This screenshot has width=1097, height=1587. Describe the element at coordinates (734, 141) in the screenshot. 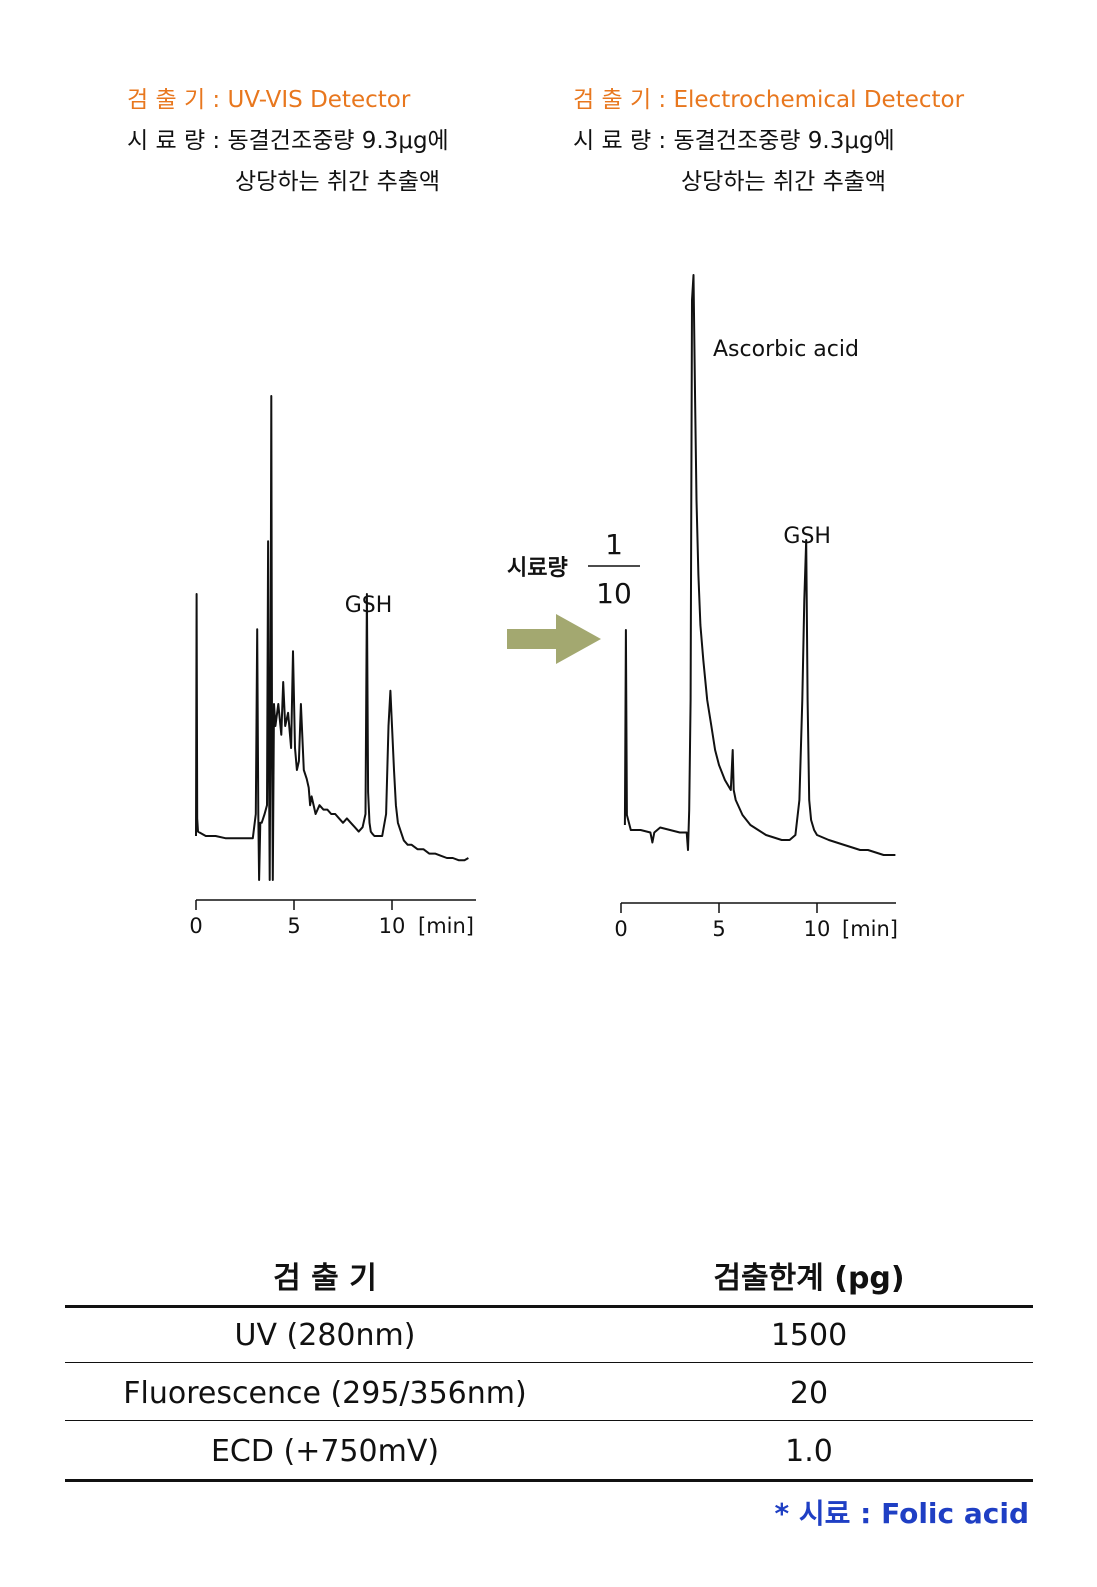

I see `right-sample-label: 시 료 량 : 동결건조중량 9.3μg에` at that location.